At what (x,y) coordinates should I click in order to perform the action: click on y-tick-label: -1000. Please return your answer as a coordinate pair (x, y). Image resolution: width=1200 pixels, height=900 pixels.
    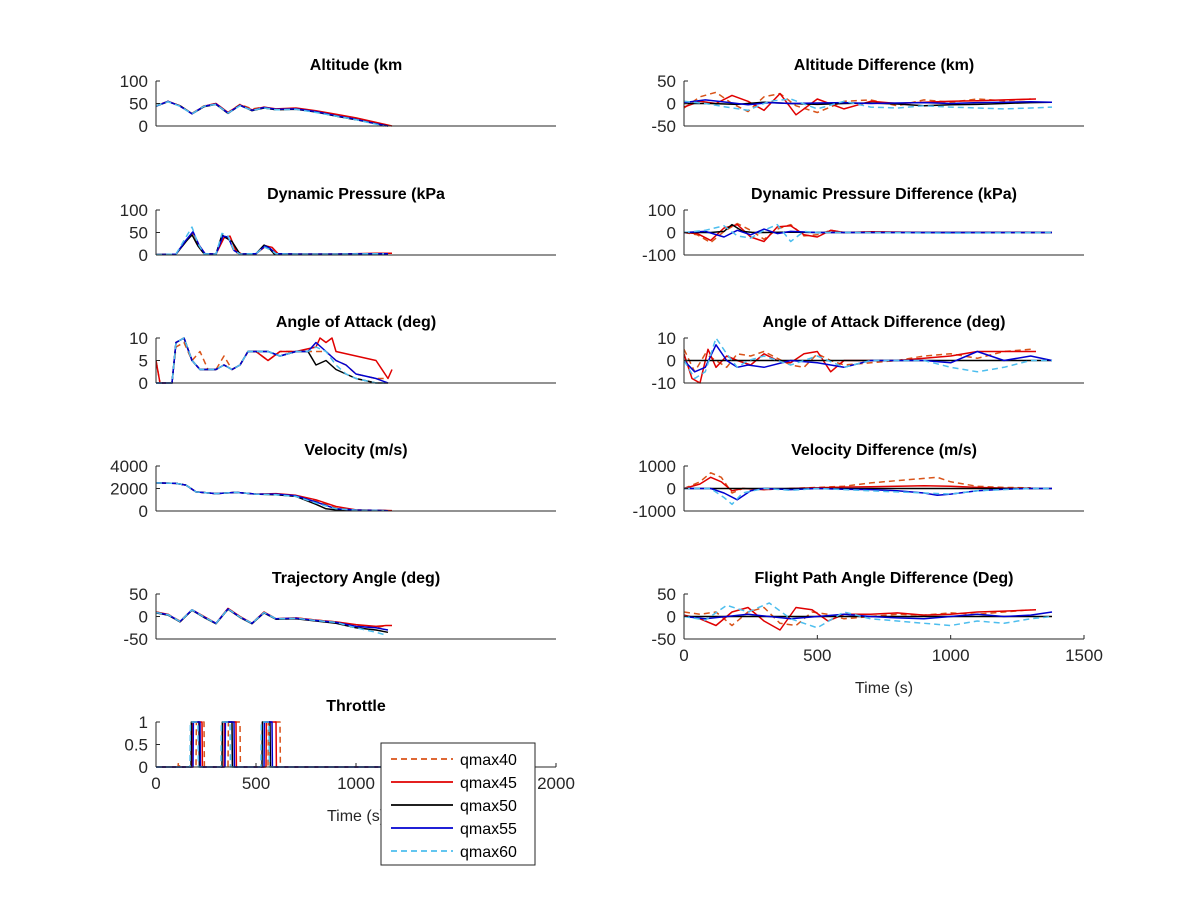
    Looking at the image, I should click on (654, 511).